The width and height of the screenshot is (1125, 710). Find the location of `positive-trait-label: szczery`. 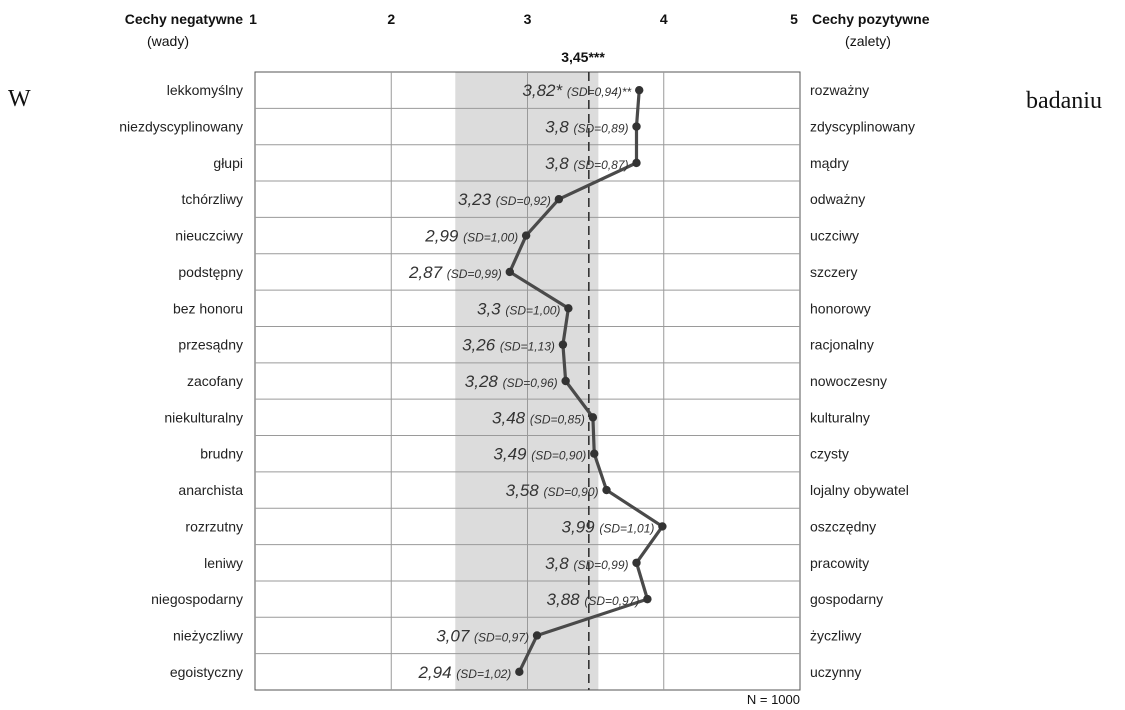

positive-trait-label: szczery is located at coordinates (833, 272).